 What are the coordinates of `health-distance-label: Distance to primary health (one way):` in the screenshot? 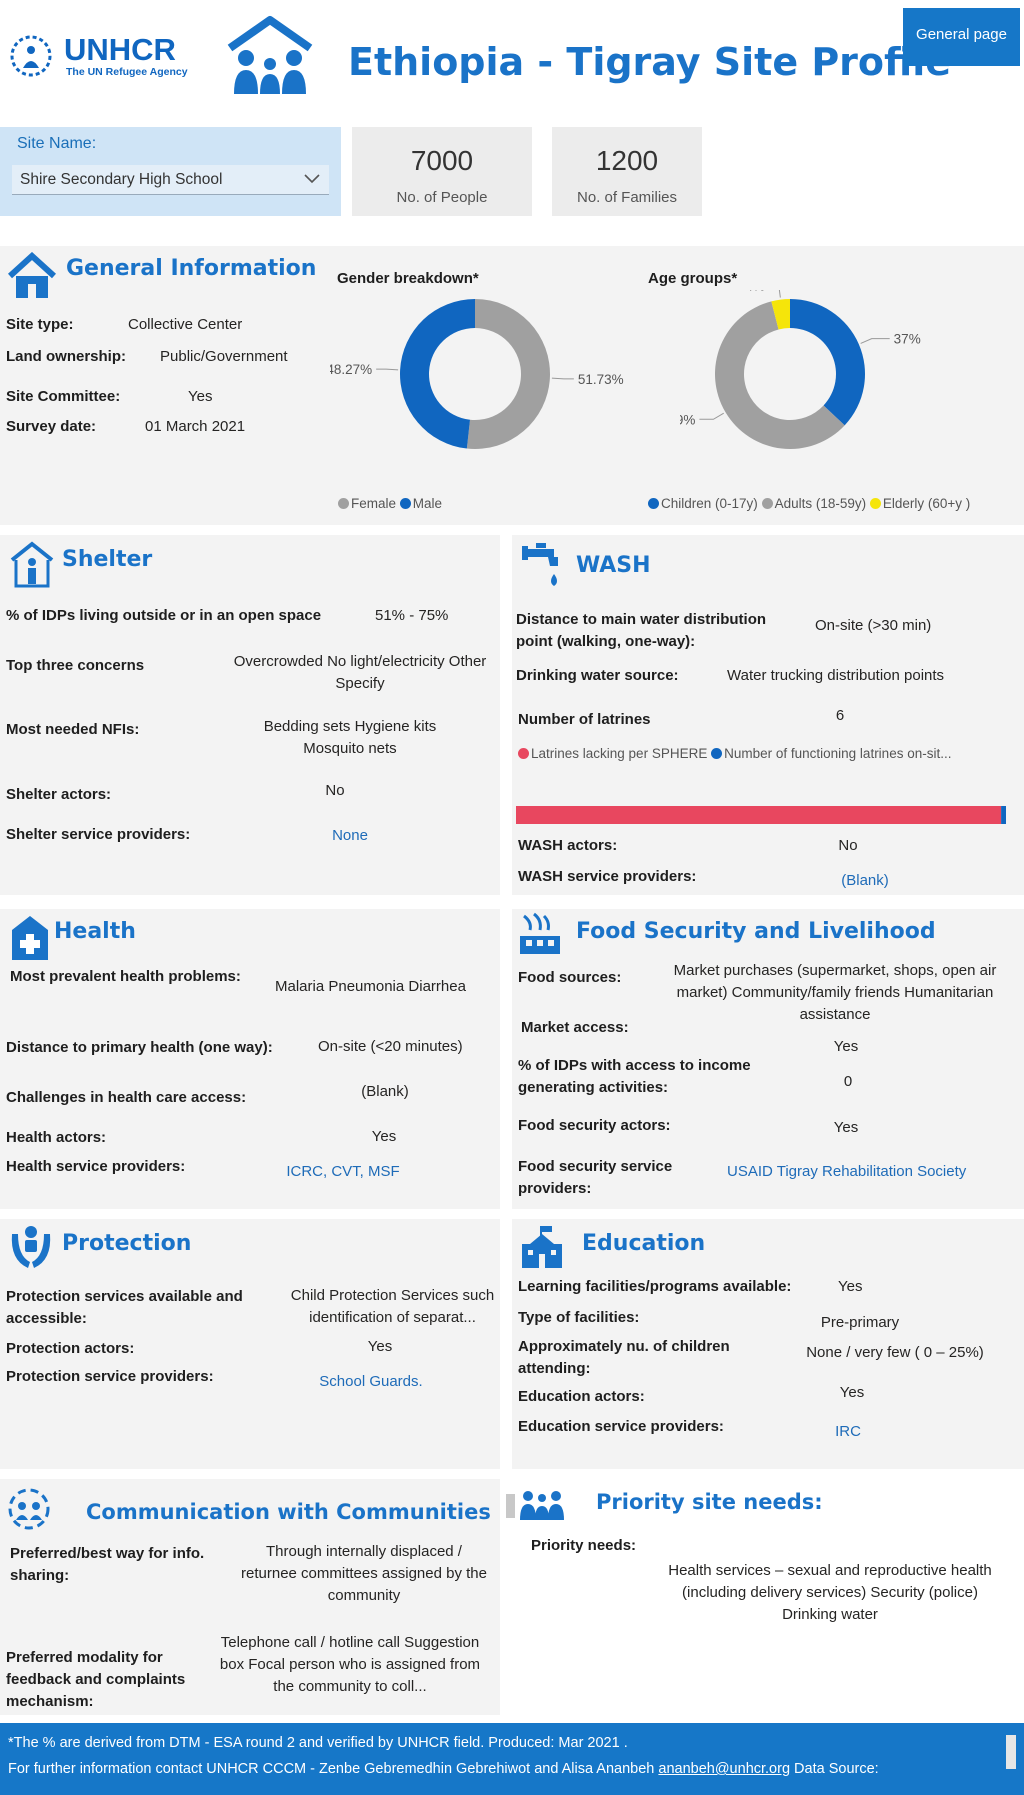 It's located at (139, 1047).